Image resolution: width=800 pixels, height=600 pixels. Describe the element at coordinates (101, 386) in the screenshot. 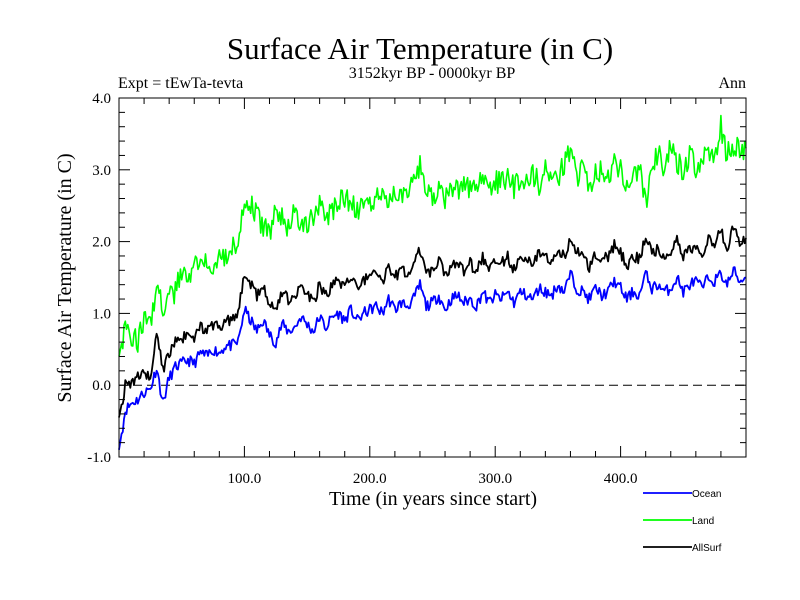

I see `y-tick-label: 0.0` at that location.